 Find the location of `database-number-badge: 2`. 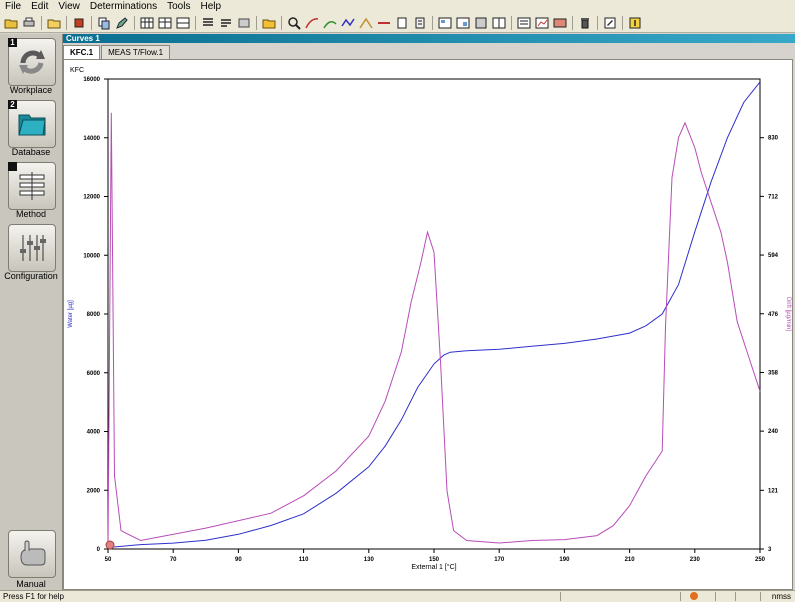

database-number-badge: 2 is located at coordinates (12, 104).